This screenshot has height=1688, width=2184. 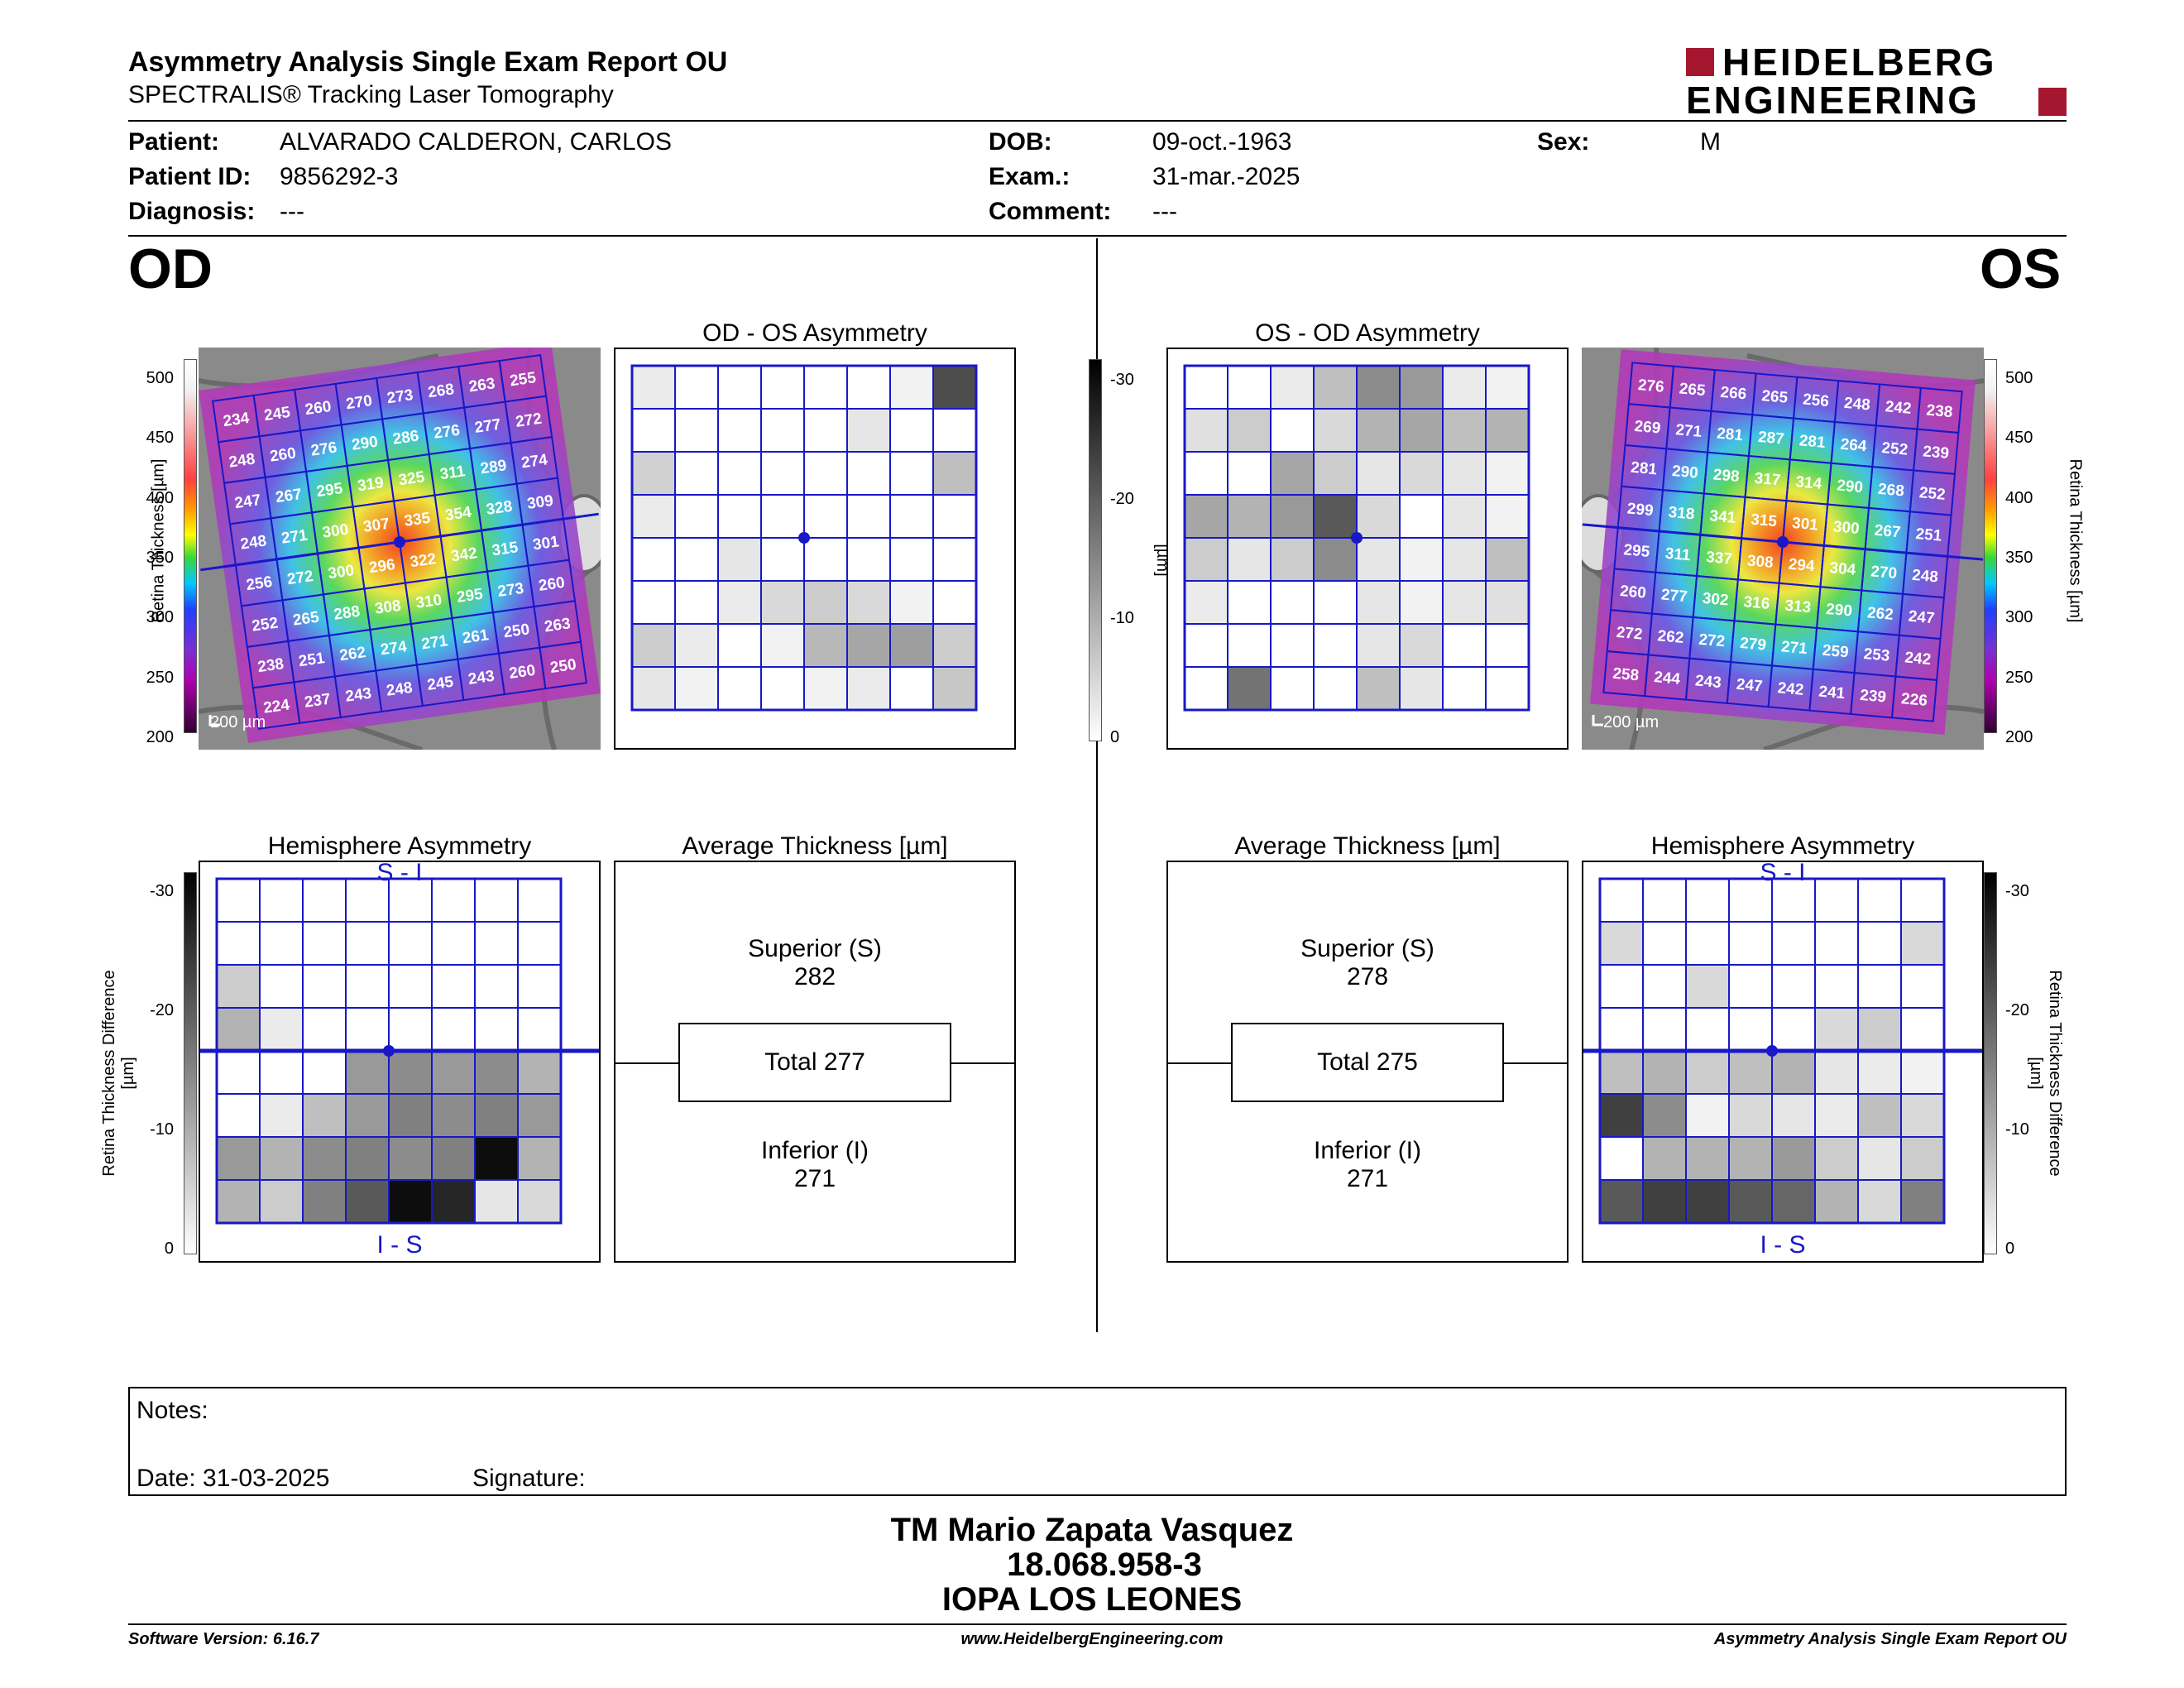 What do you see at coordinates (1924, 577) in the screenshot?
I see `os-map-thickness-value: 248` at bounding box center [1924, 577].